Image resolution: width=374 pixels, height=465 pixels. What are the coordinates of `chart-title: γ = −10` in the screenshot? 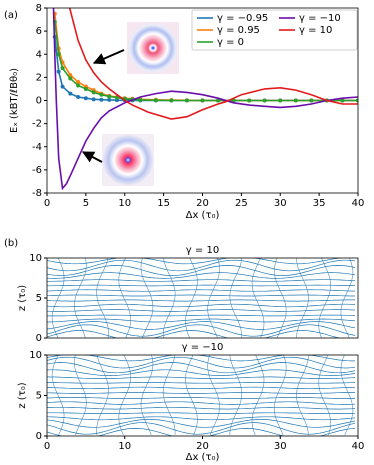 It's located at (203, 347).